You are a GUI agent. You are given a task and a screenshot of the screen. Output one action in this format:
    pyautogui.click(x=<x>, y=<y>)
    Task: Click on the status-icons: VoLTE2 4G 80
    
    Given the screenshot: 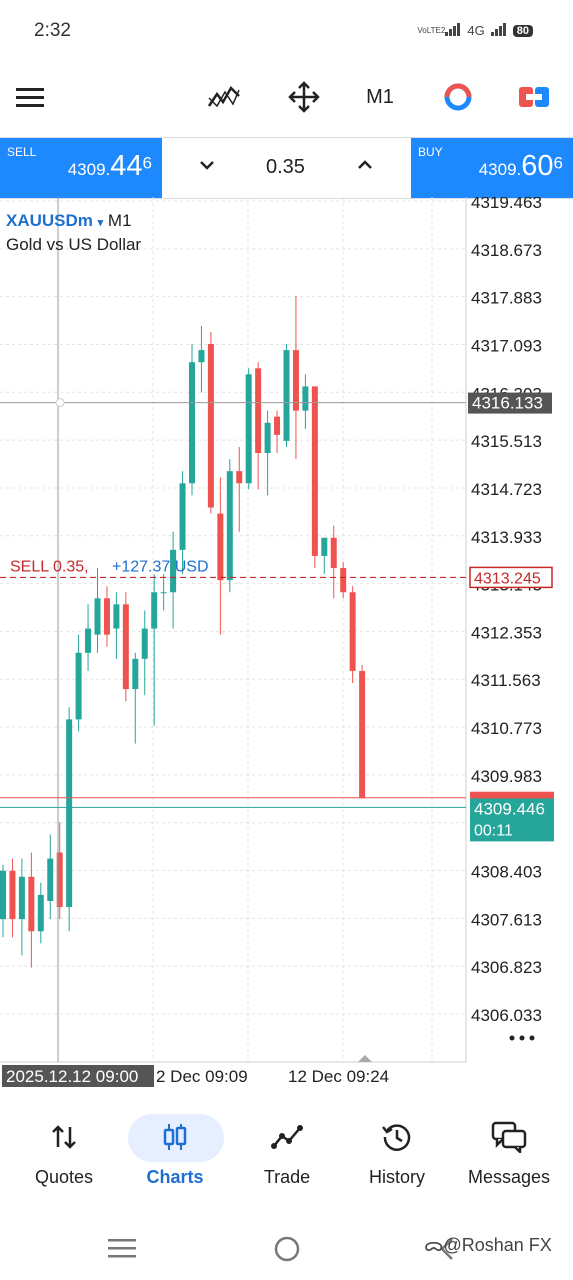 What is the action you would take?
    pyautogui.click(x=475, y=30)
    